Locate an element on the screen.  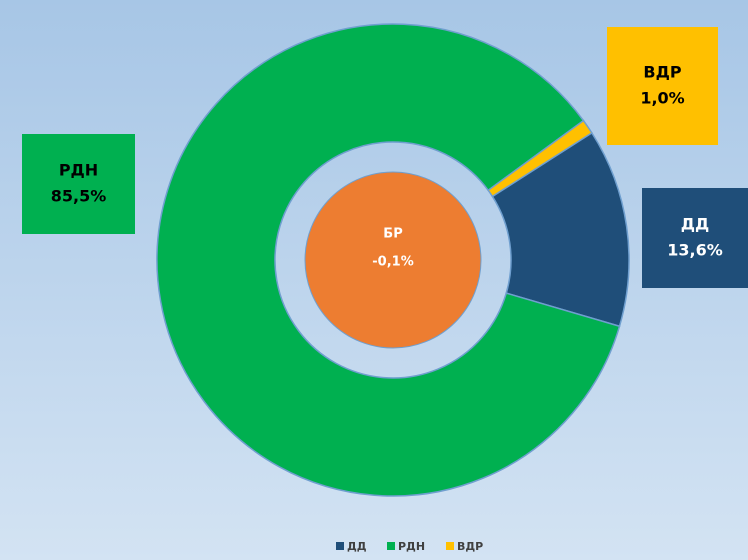
center-mark is located at coordinates (393, 260).